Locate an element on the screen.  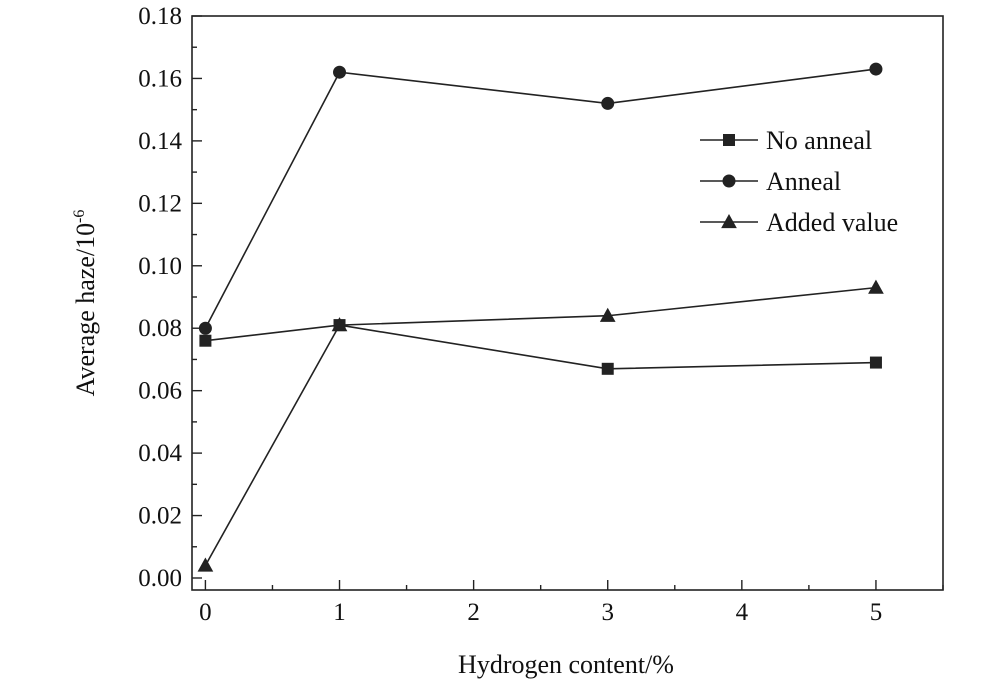
x-tick-label: 2 is located at coordinates (473, 612).